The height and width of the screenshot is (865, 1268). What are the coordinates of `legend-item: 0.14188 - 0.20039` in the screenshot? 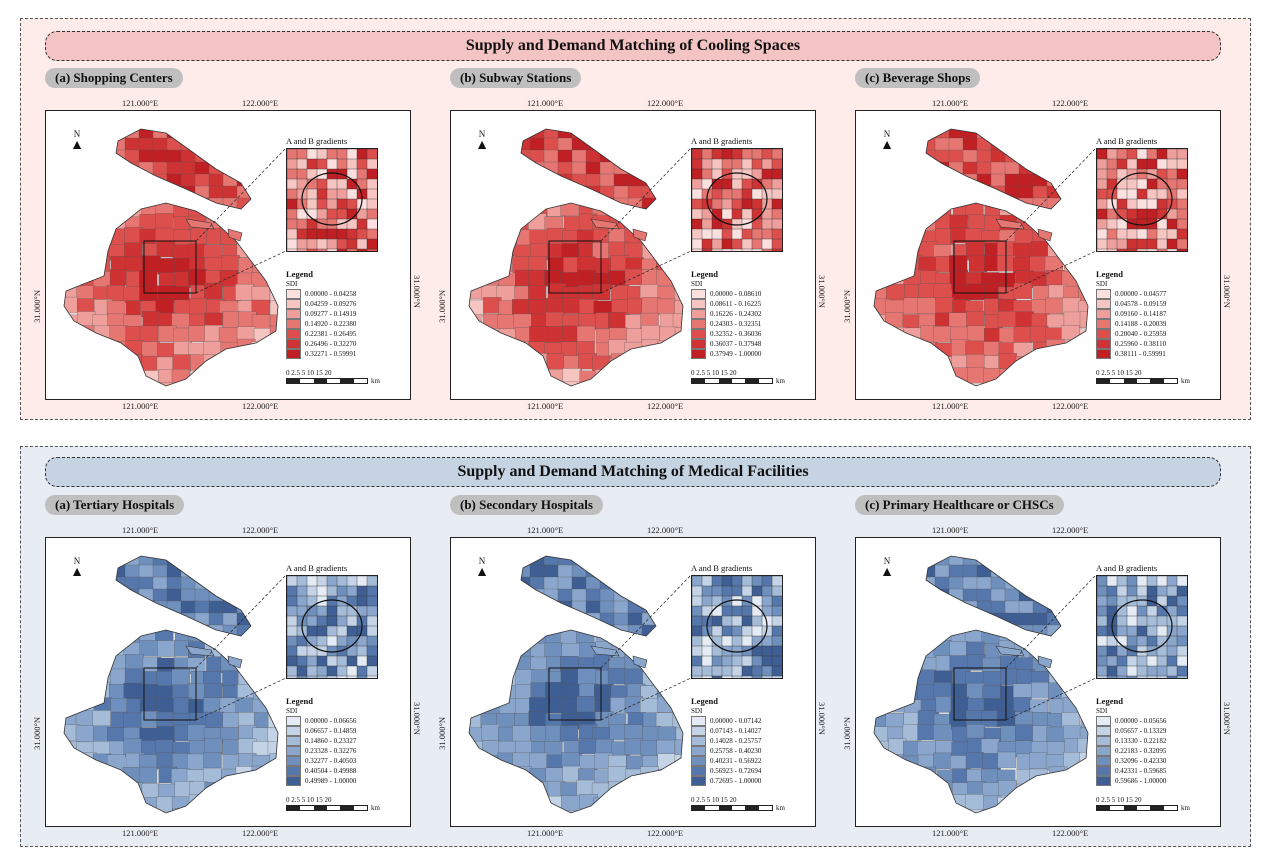 It's located at (1131, 324).